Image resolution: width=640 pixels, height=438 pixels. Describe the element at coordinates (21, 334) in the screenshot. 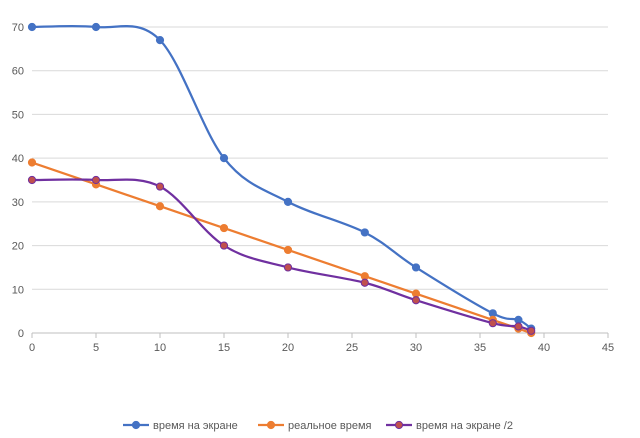

I see `y-tick-label: 0` at that location.